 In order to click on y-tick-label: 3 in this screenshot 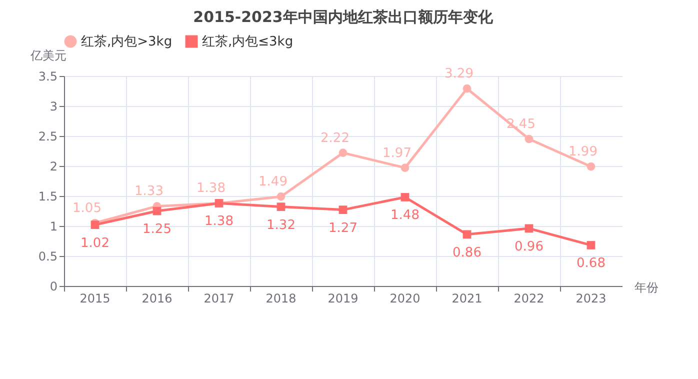, I will do `click(54, 107)`.